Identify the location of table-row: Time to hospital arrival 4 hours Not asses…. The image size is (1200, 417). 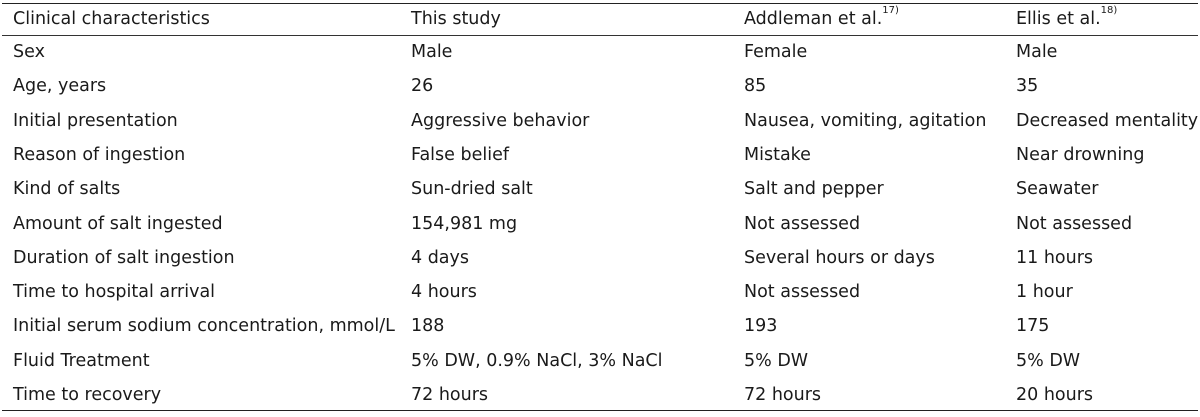
(600, 292).